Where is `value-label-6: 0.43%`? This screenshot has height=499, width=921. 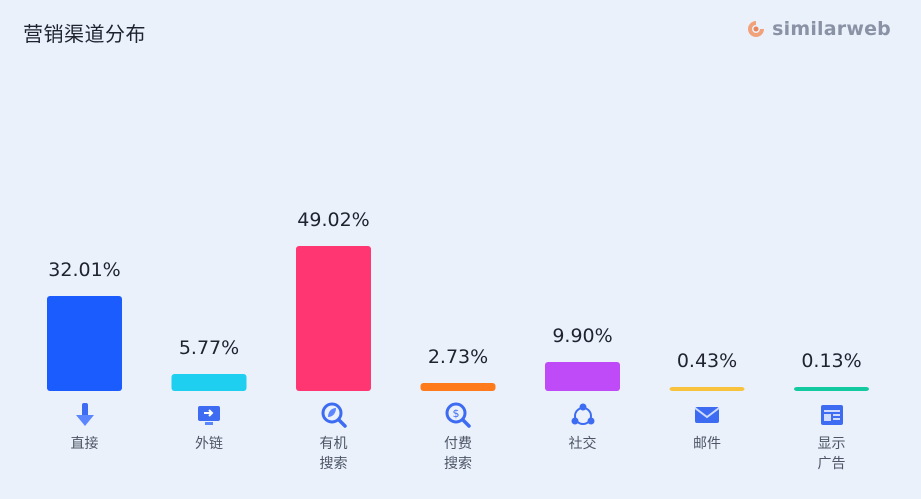
value-label-6: 0.43% is located at coordinates (707, 361).